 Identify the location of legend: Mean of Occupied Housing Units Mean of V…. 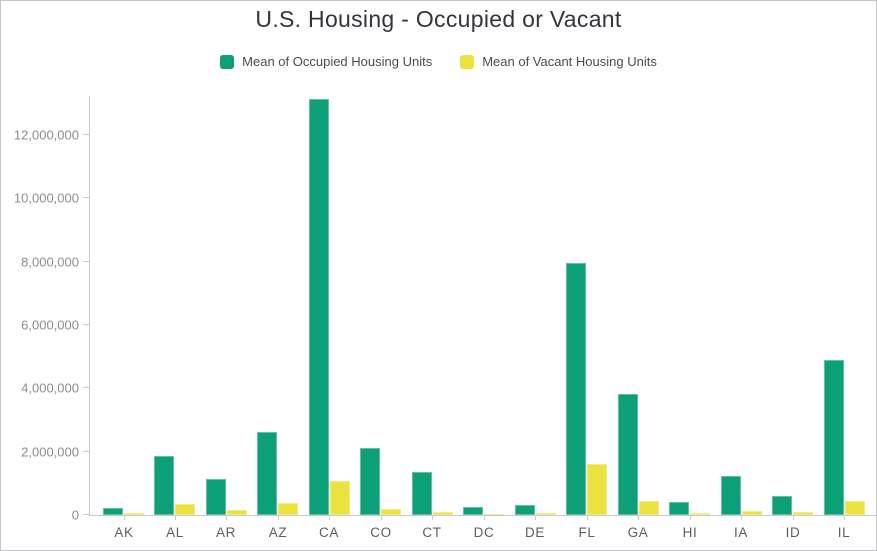
(438, 61).